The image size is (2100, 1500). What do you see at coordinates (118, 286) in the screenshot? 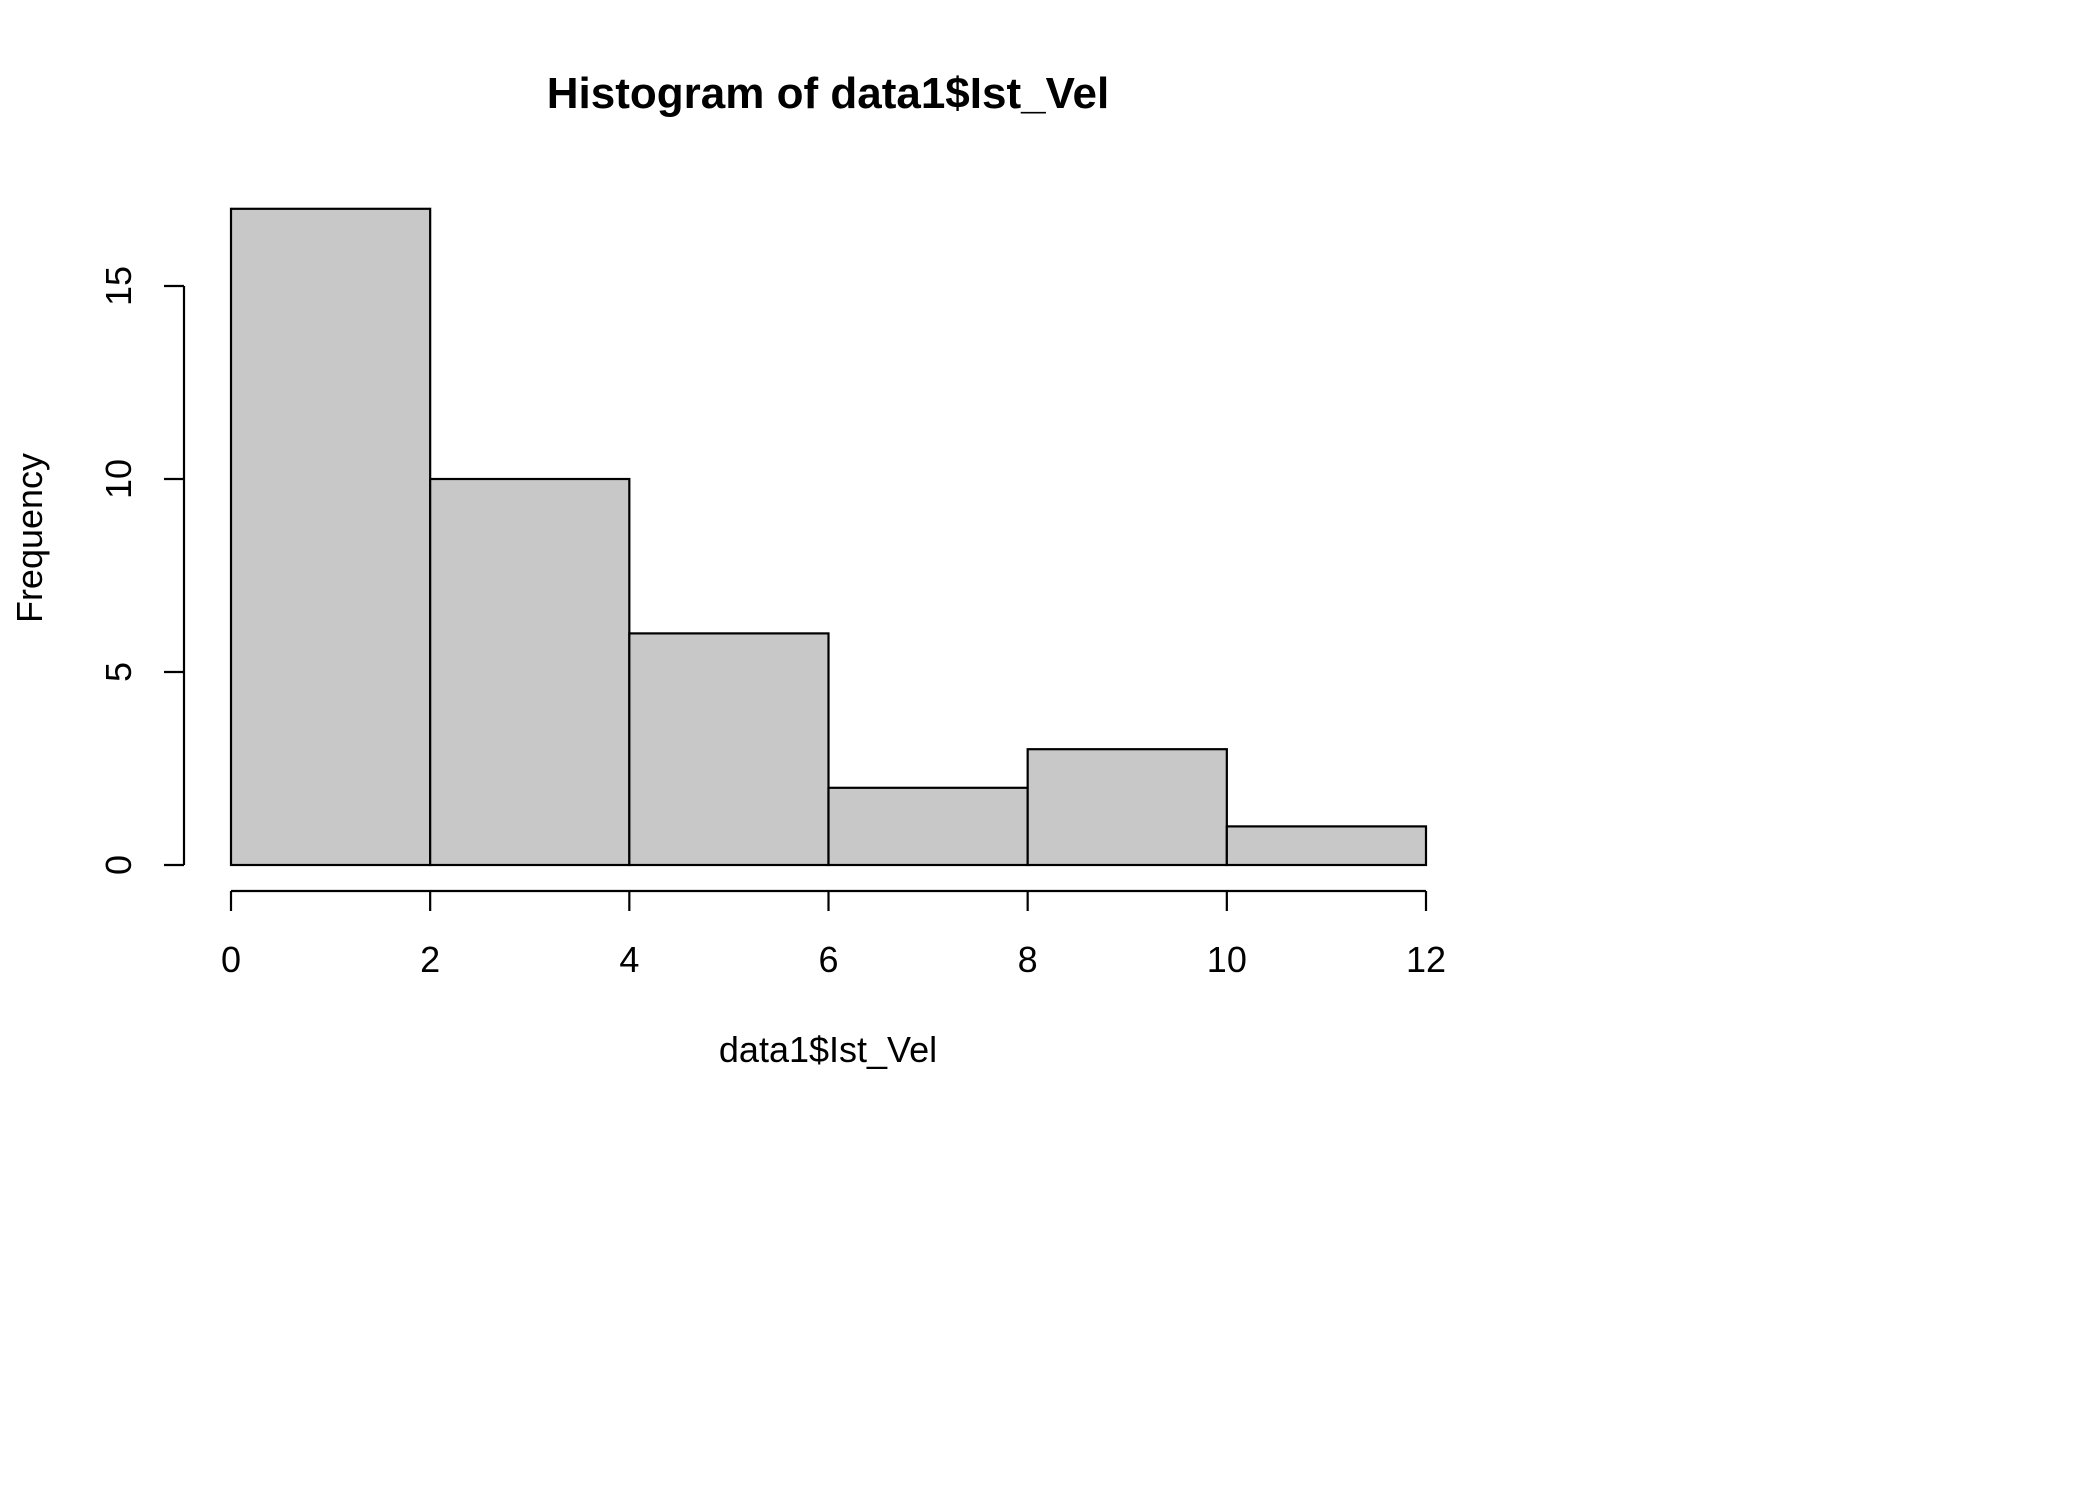
I see `y-tick-label: 15` at bounding box center [118, 286].